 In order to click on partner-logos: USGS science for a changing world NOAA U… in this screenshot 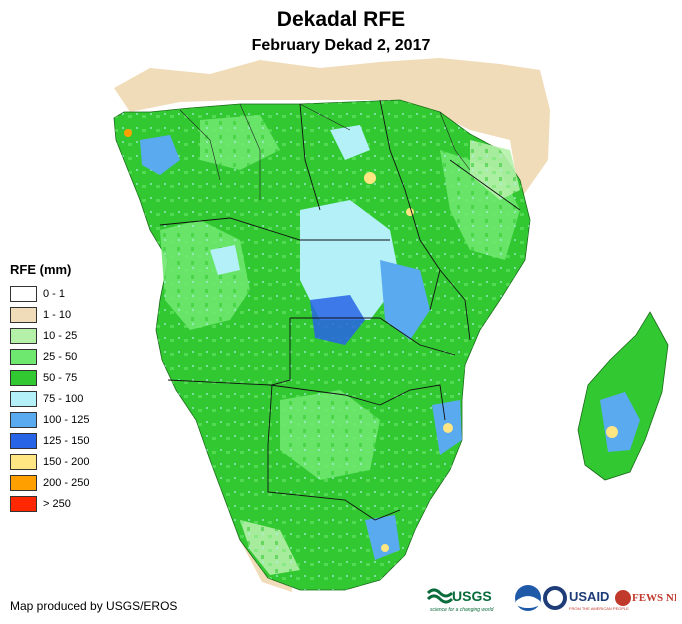, I will do `click(551, 599)`.